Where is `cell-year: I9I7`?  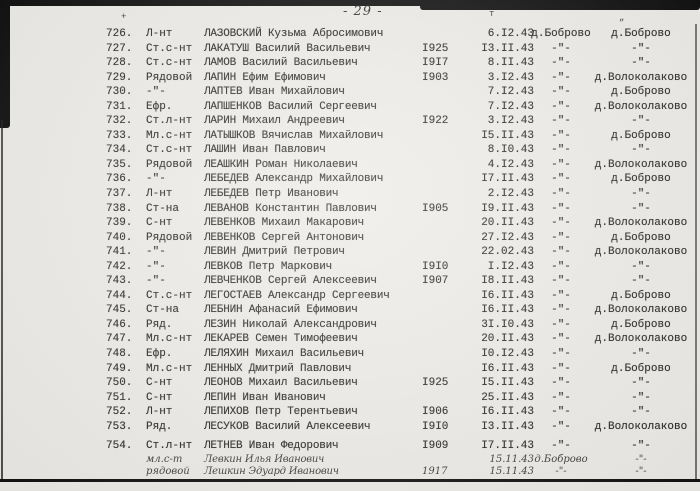 cell-year: I9I7 is located at coordinates (435, 63).